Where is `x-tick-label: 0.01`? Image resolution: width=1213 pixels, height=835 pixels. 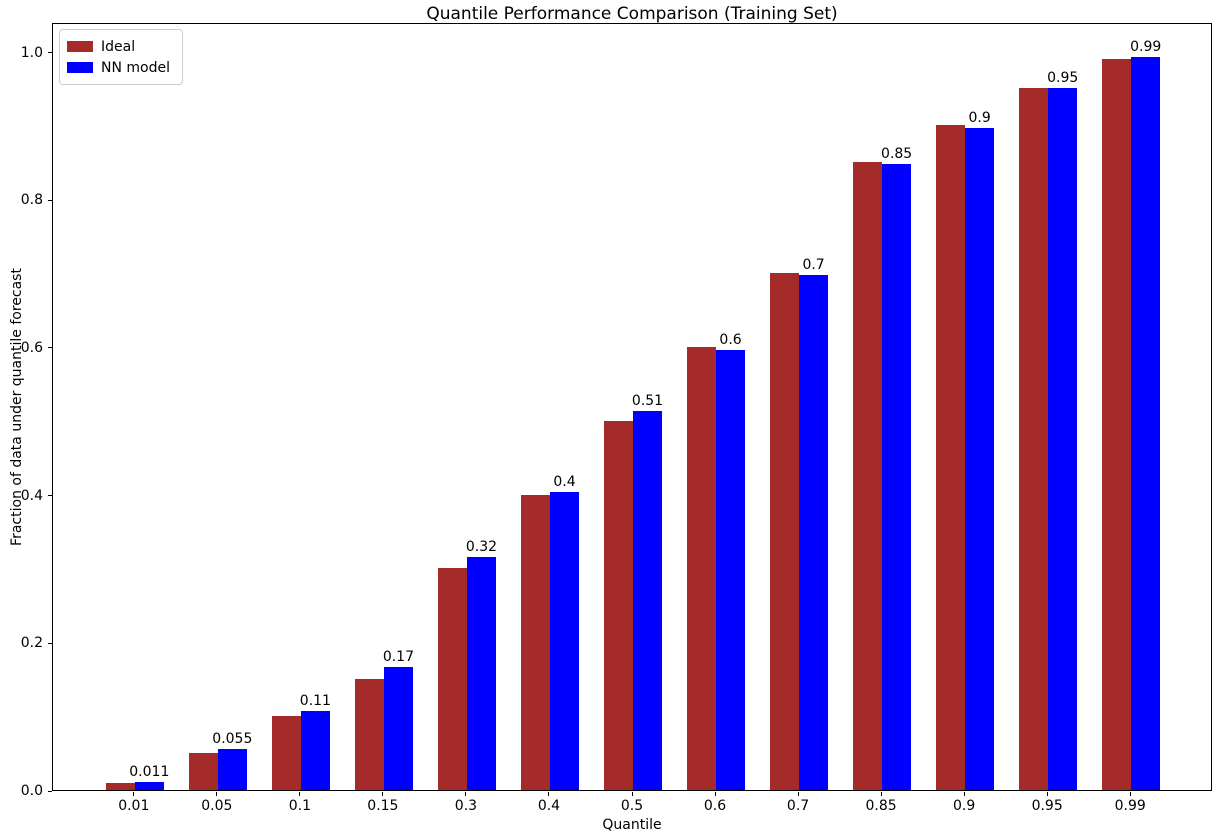
x-tick-label: 0.01 is located at coordinates (134, 806).